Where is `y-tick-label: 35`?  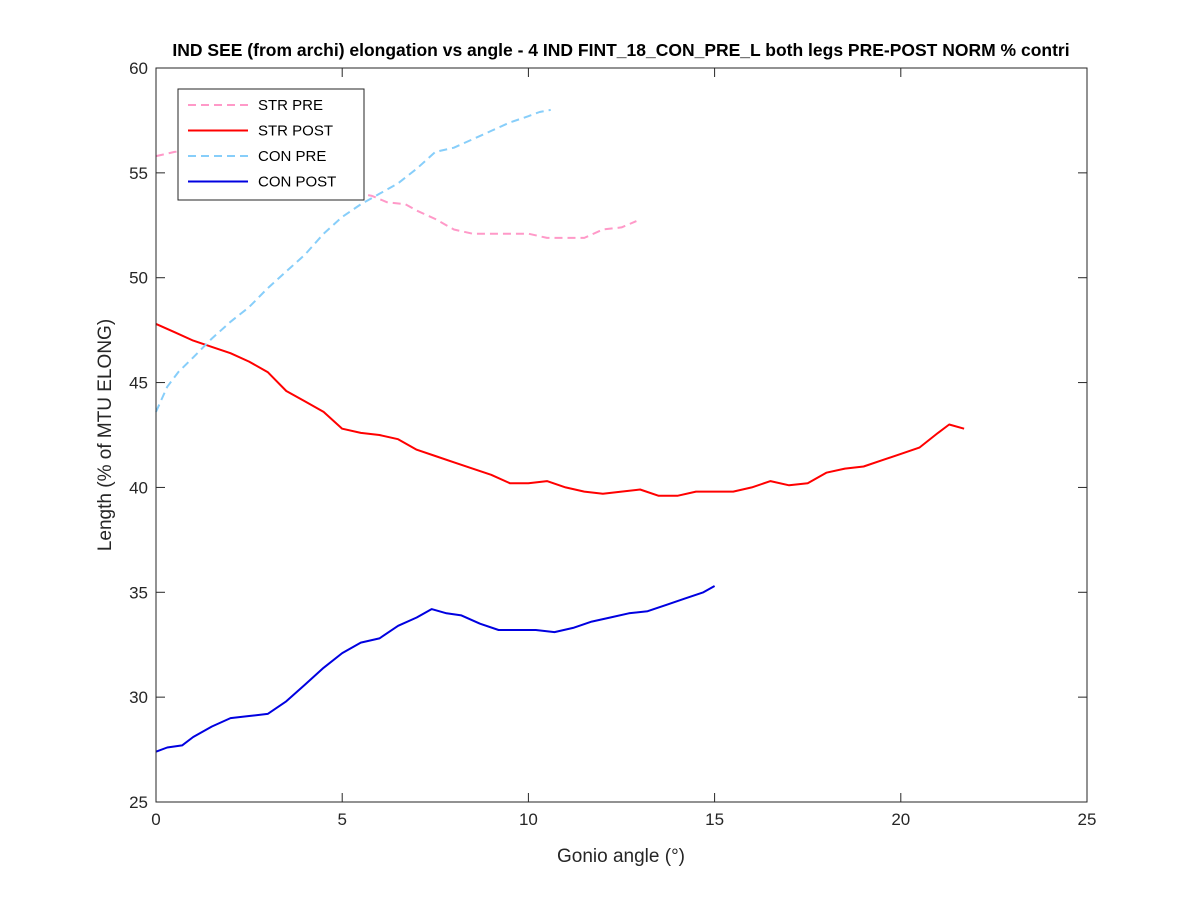 y-tick-label: 35 is located at coordinates (138, 592).